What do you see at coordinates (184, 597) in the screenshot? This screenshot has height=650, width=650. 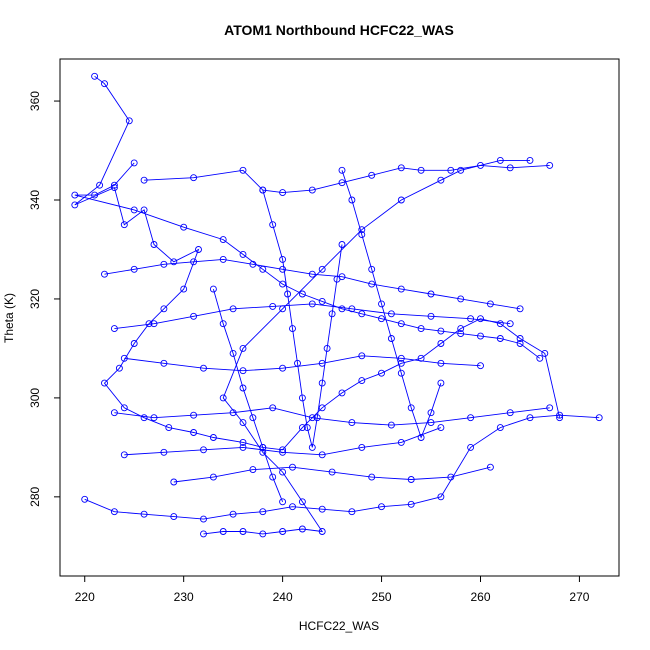 I see `x-tick-label: 230` at bounding box center [184, 597].